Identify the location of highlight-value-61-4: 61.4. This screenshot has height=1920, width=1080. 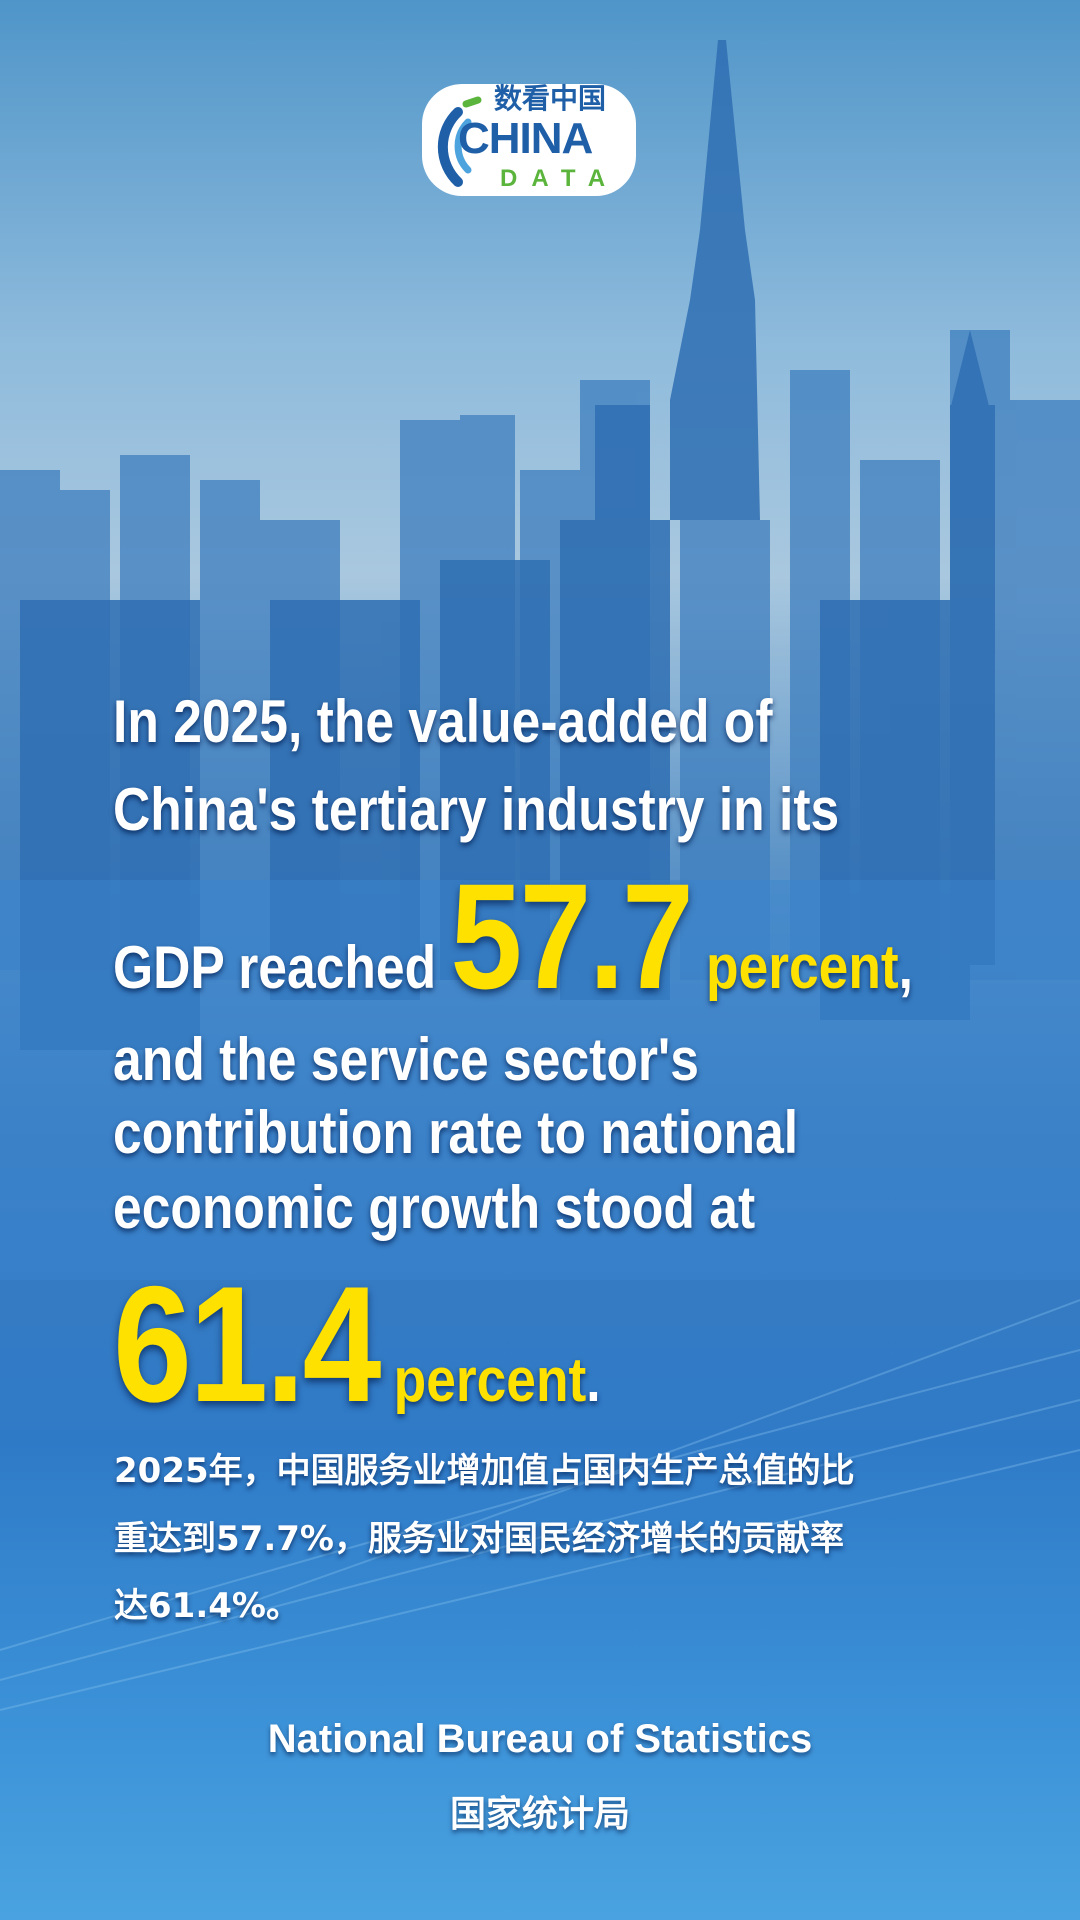
(247, 1344).